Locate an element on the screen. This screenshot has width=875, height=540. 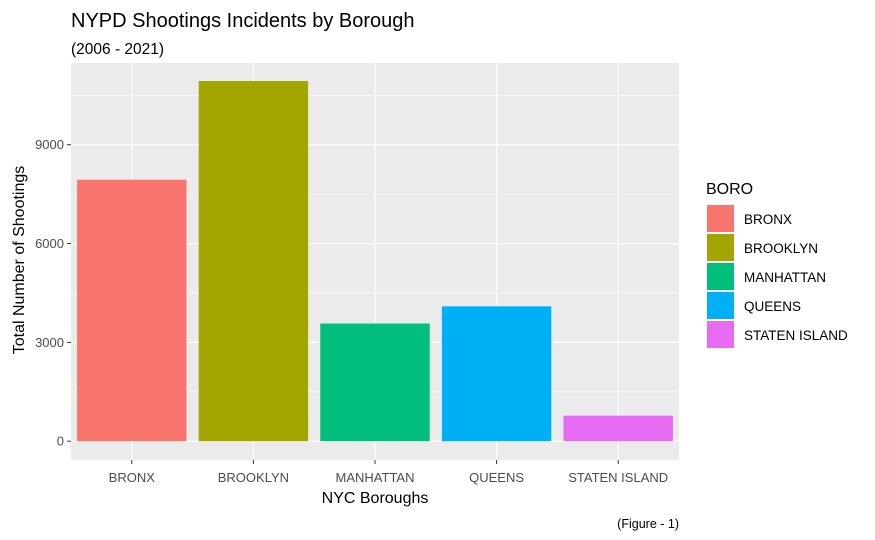
legend-label: BROOKLYN is located at coordinates (781, 248).